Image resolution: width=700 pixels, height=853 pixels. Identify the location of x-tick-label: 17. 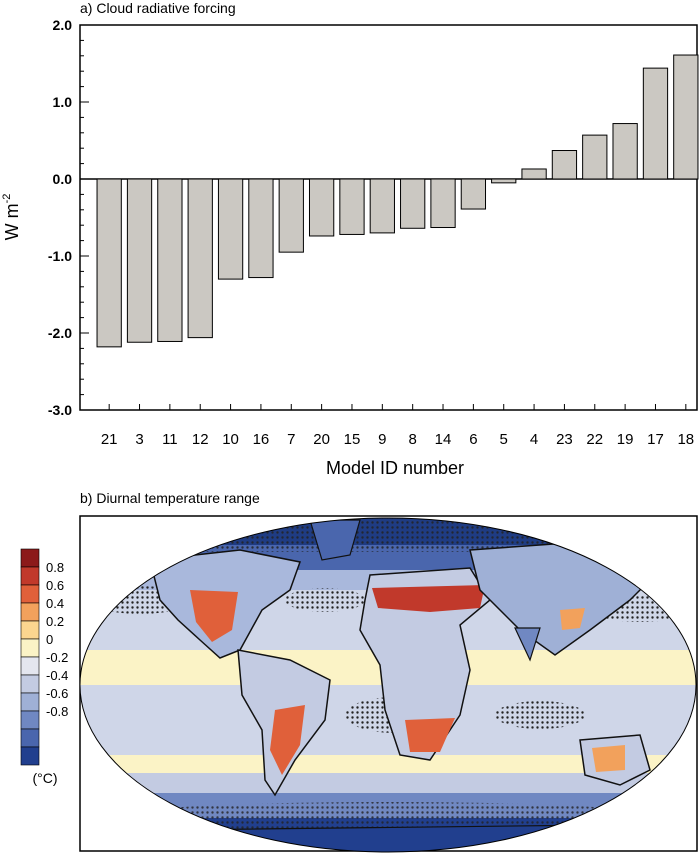
(655, 439).